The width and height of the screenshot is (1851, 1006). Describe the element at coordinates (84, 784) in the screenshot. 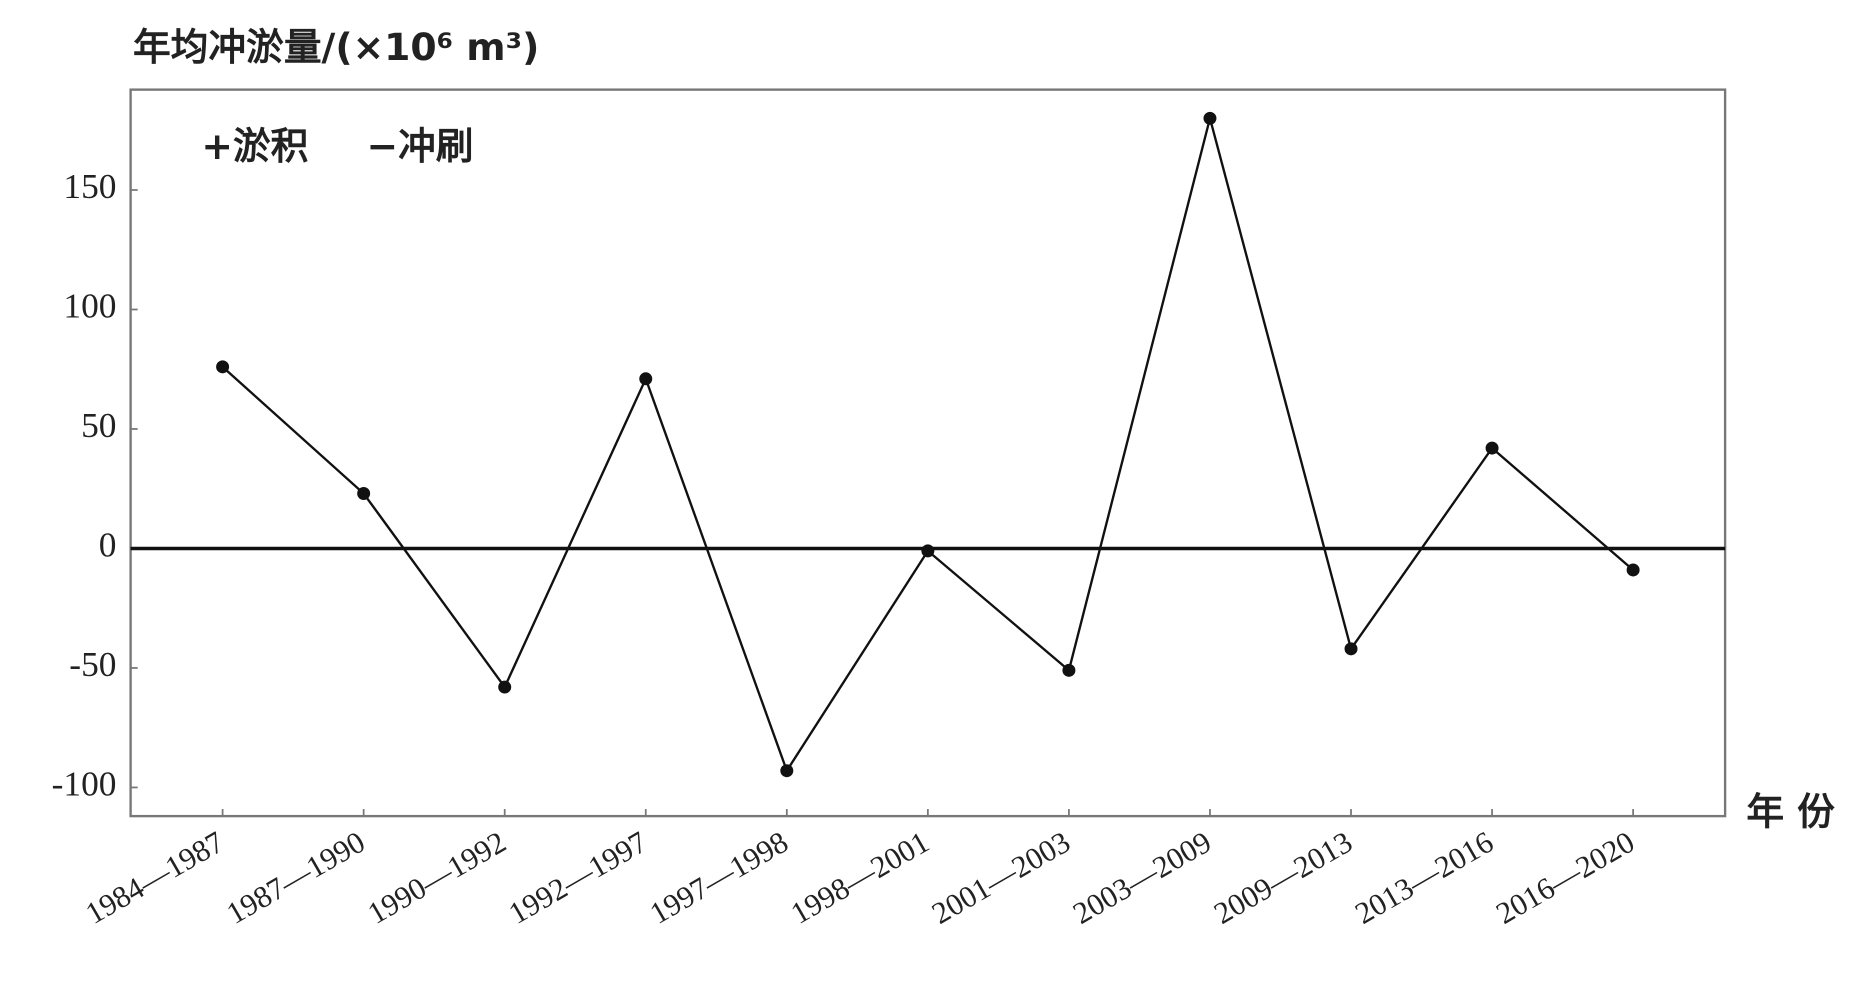

I see `y-tick-label: -100` at that location.